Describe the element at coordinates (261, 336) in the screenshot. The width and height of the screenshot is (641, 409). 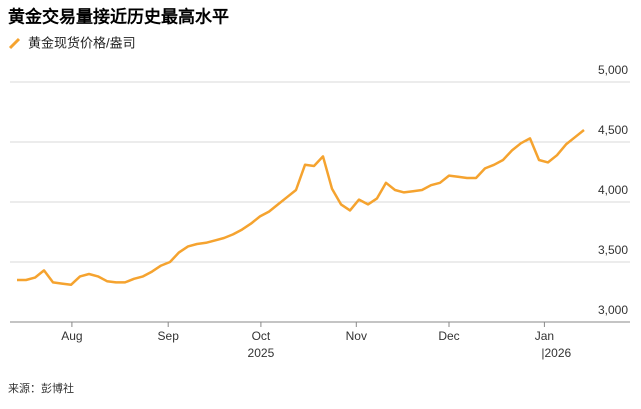
I see `x-tick-label: Oct` at that location.